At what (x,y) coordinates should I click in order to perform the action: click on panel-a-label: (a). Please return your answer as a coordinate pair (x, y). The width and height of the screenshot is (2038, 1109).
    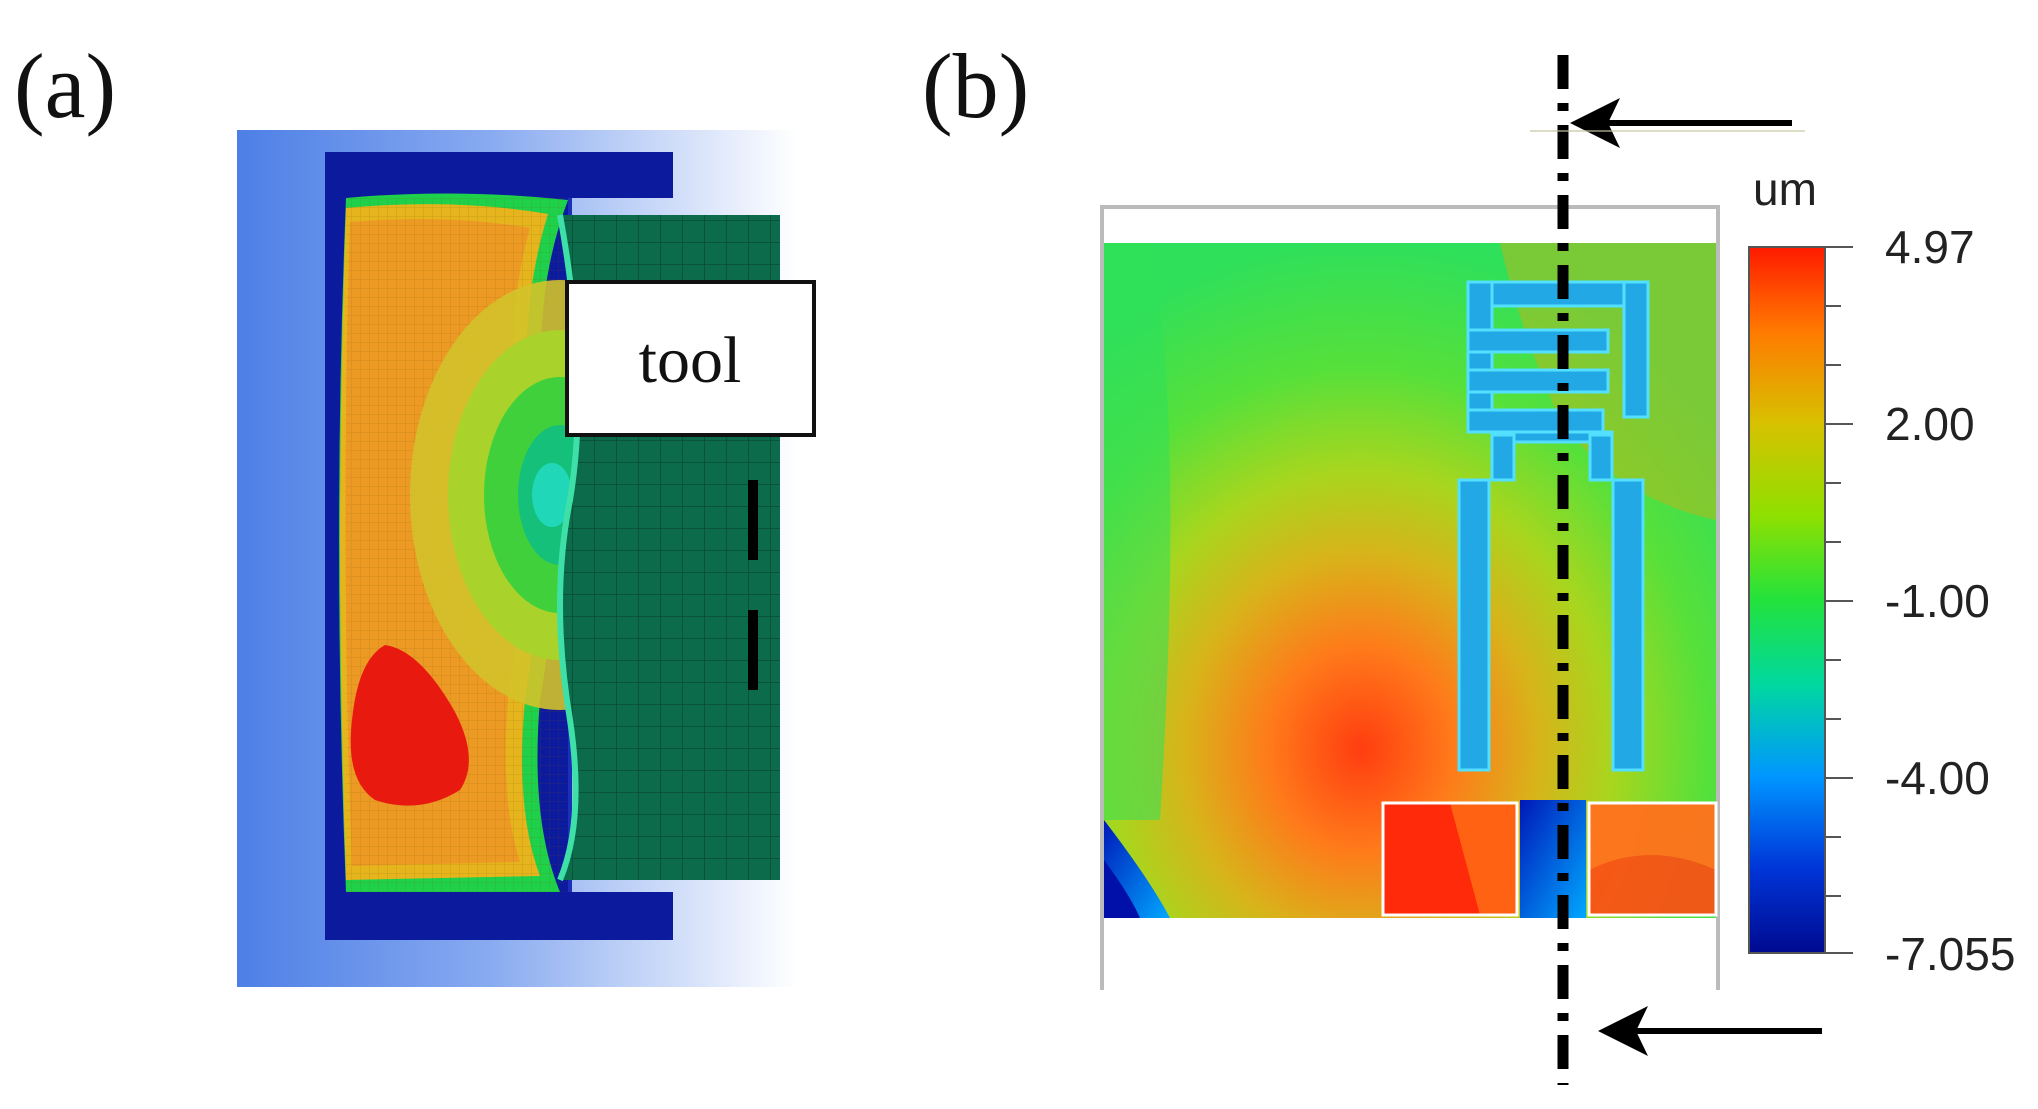
    Looking at the image, I should click on (65, 86).